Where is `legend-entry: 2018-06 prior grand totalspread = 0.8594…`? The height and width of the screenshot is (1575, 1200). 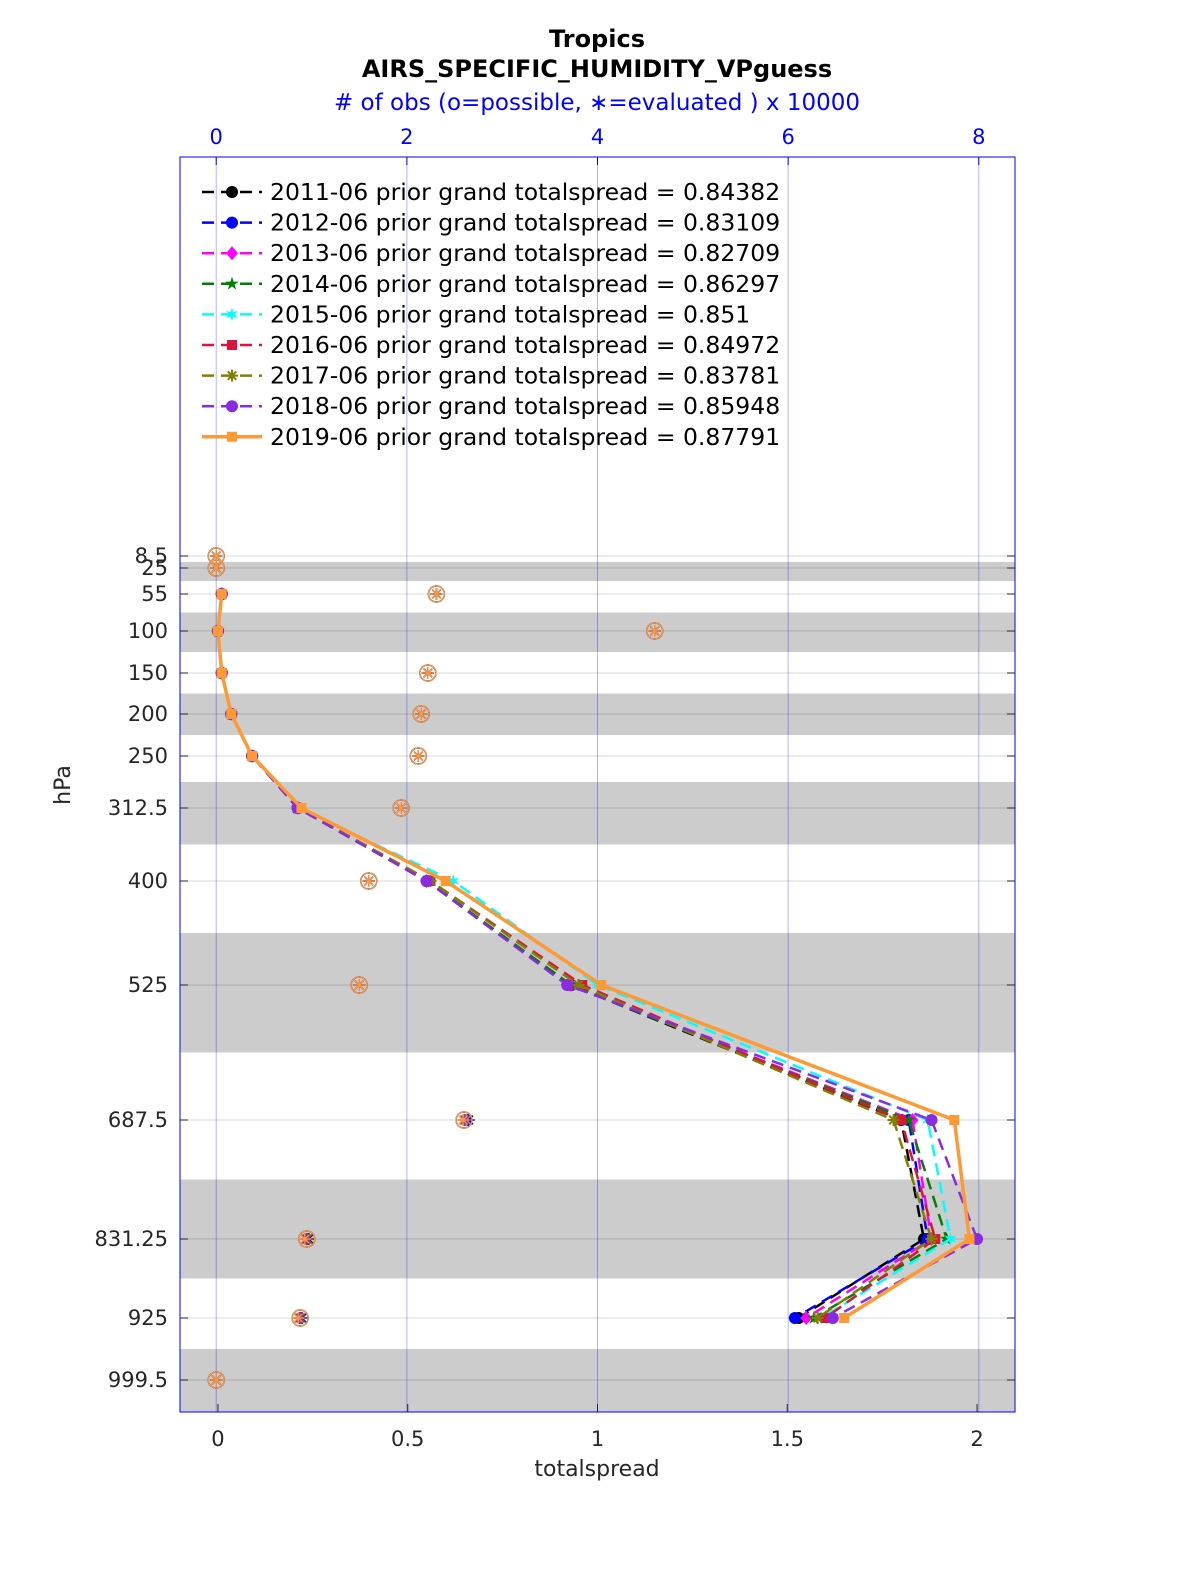
legend-entry: 2018-06 prior grand totalspread = 0.8594… is located at coordinates (525, 406).